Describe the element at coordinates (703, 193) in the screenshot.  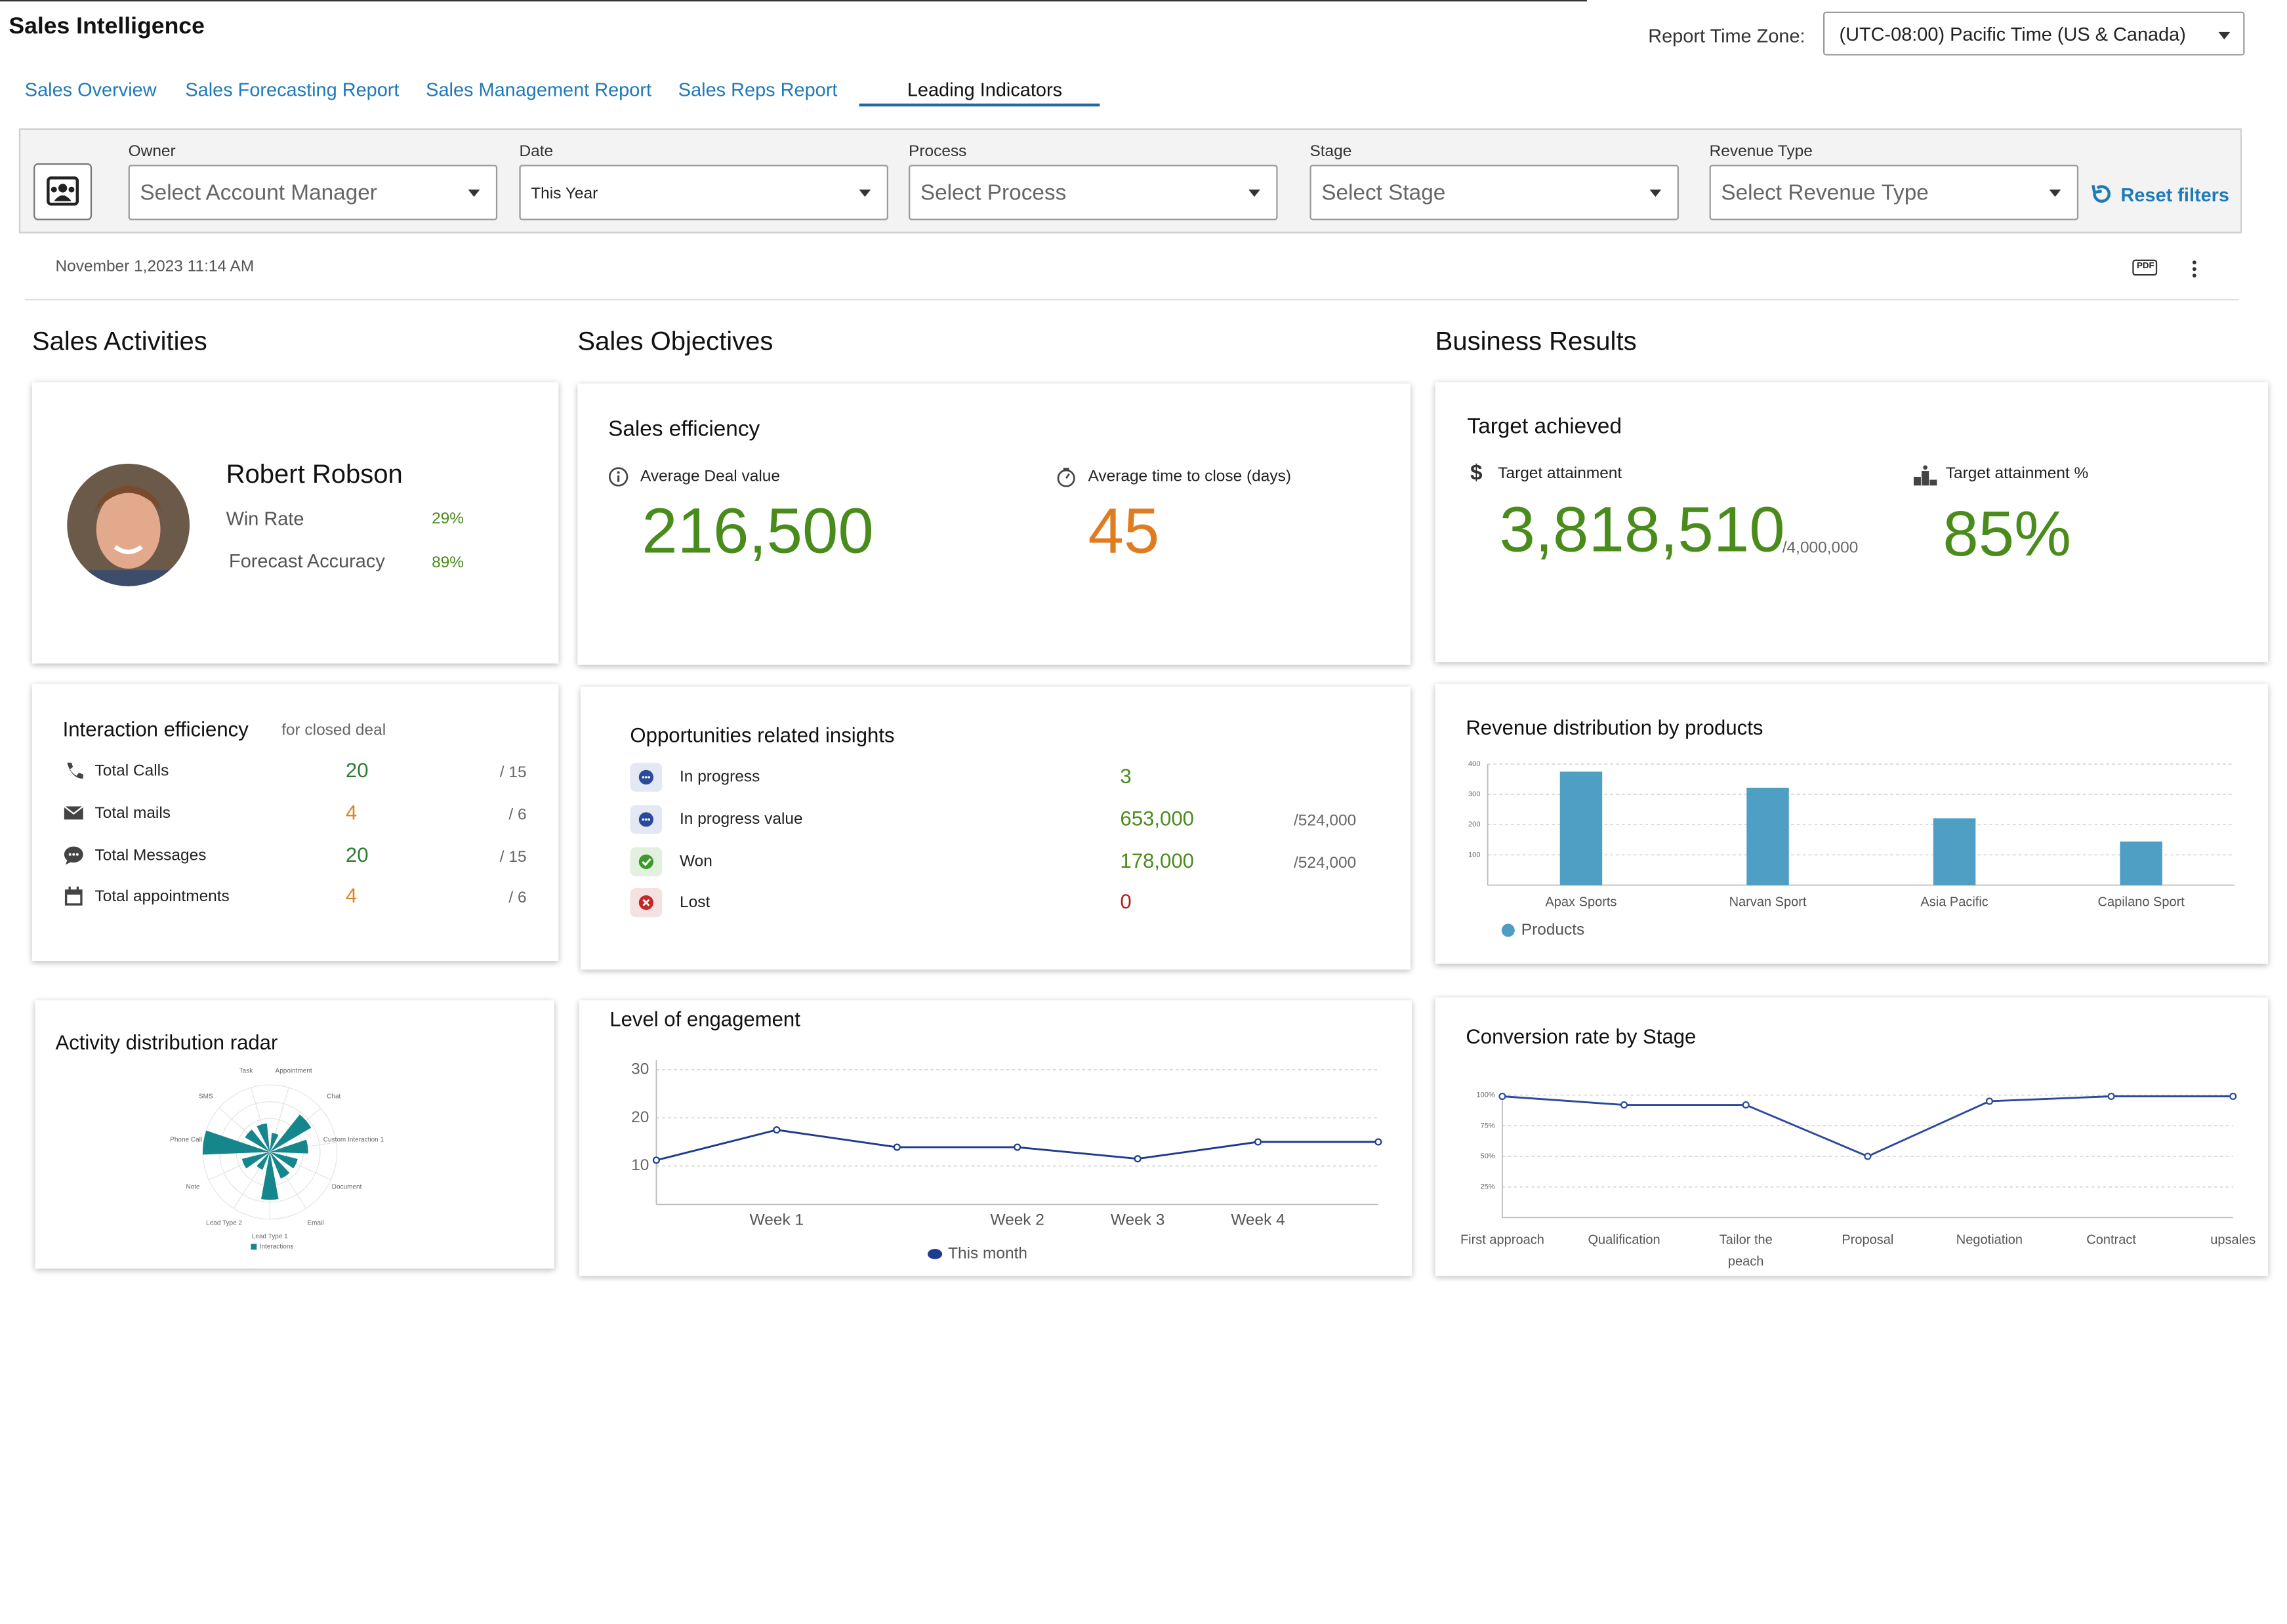
I see `filter-select: This Year` at that location.